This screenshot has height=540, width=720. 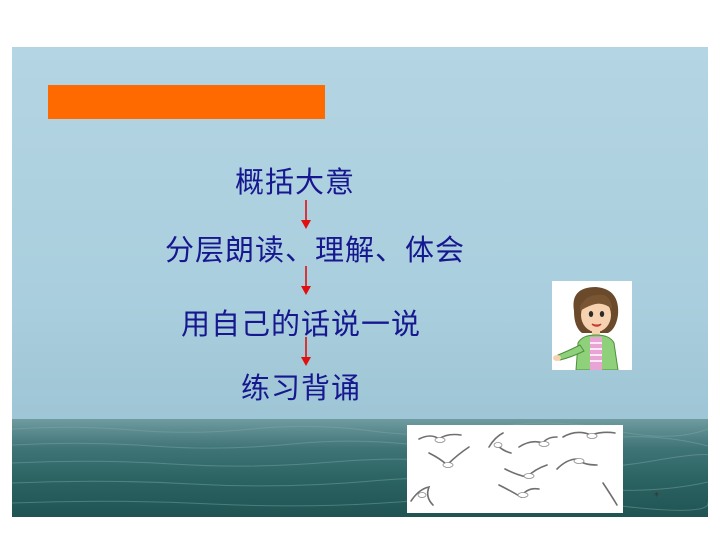 What do you see at coordinates (301, 388) in the screenshot?
I see `step-recite: 练习背诵` at bounding box center [301, 388].